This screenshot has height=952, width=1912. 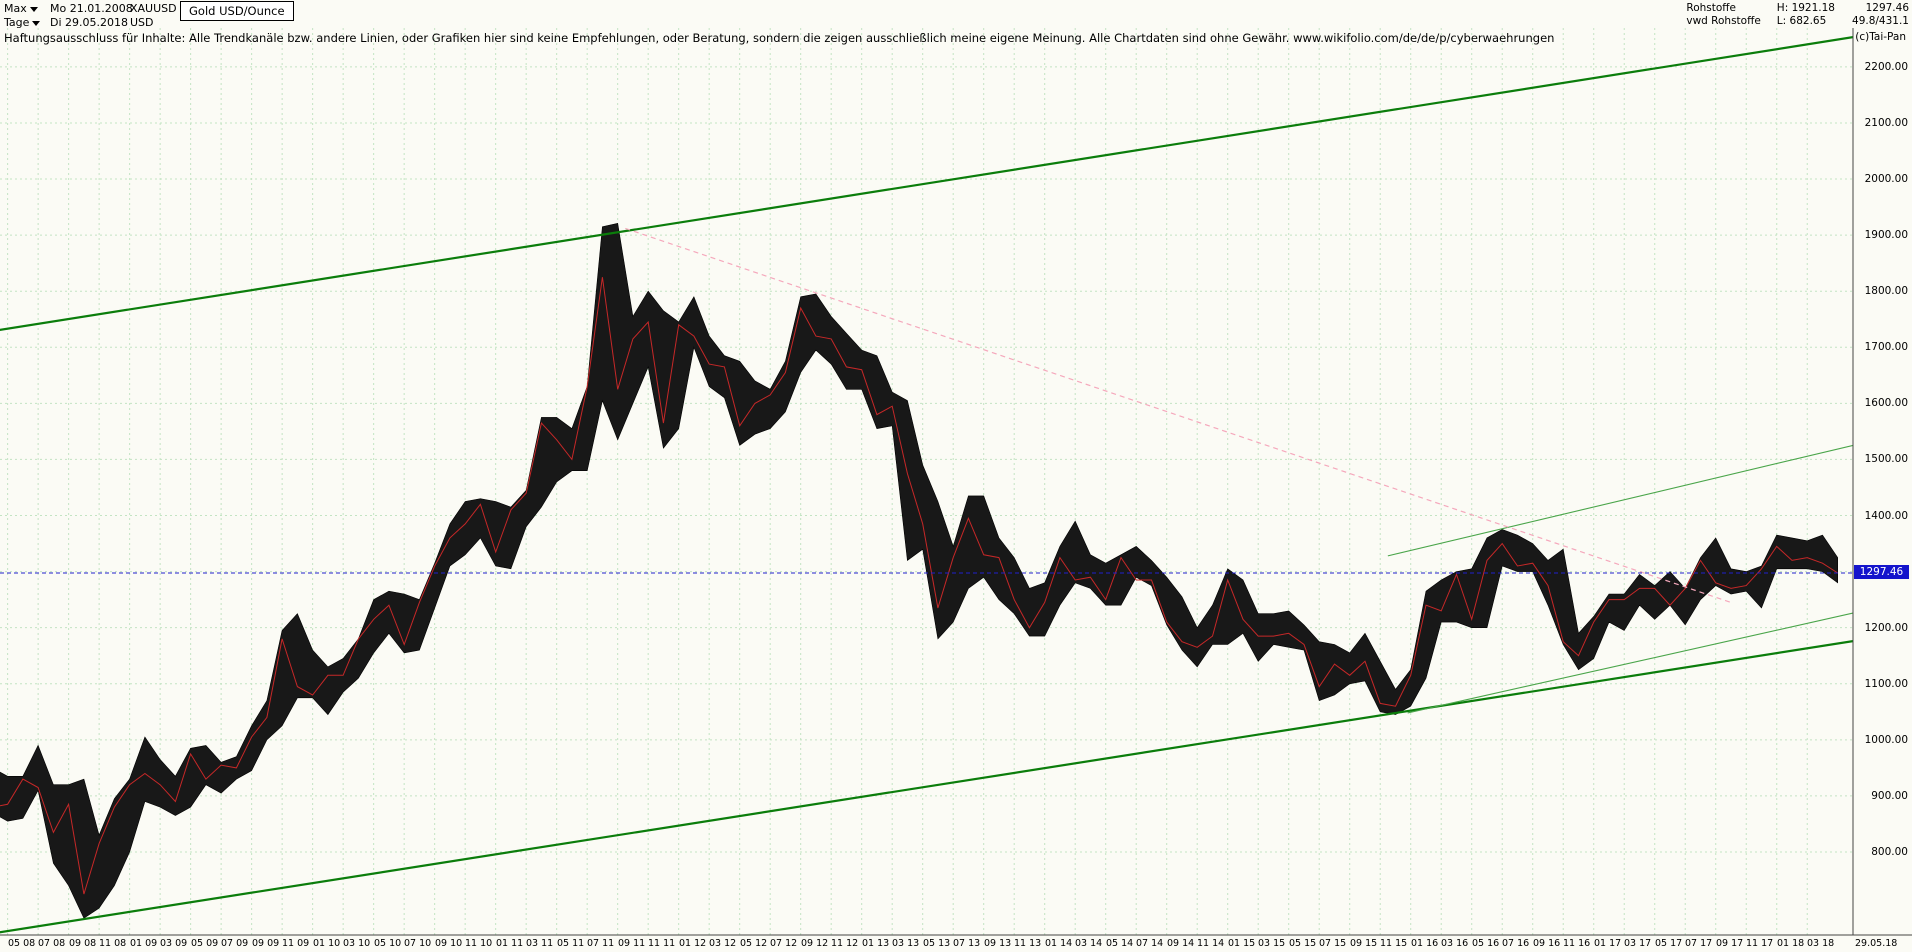 I want to click on time-axis-label: 09 16, so click(x=1547, y=943).